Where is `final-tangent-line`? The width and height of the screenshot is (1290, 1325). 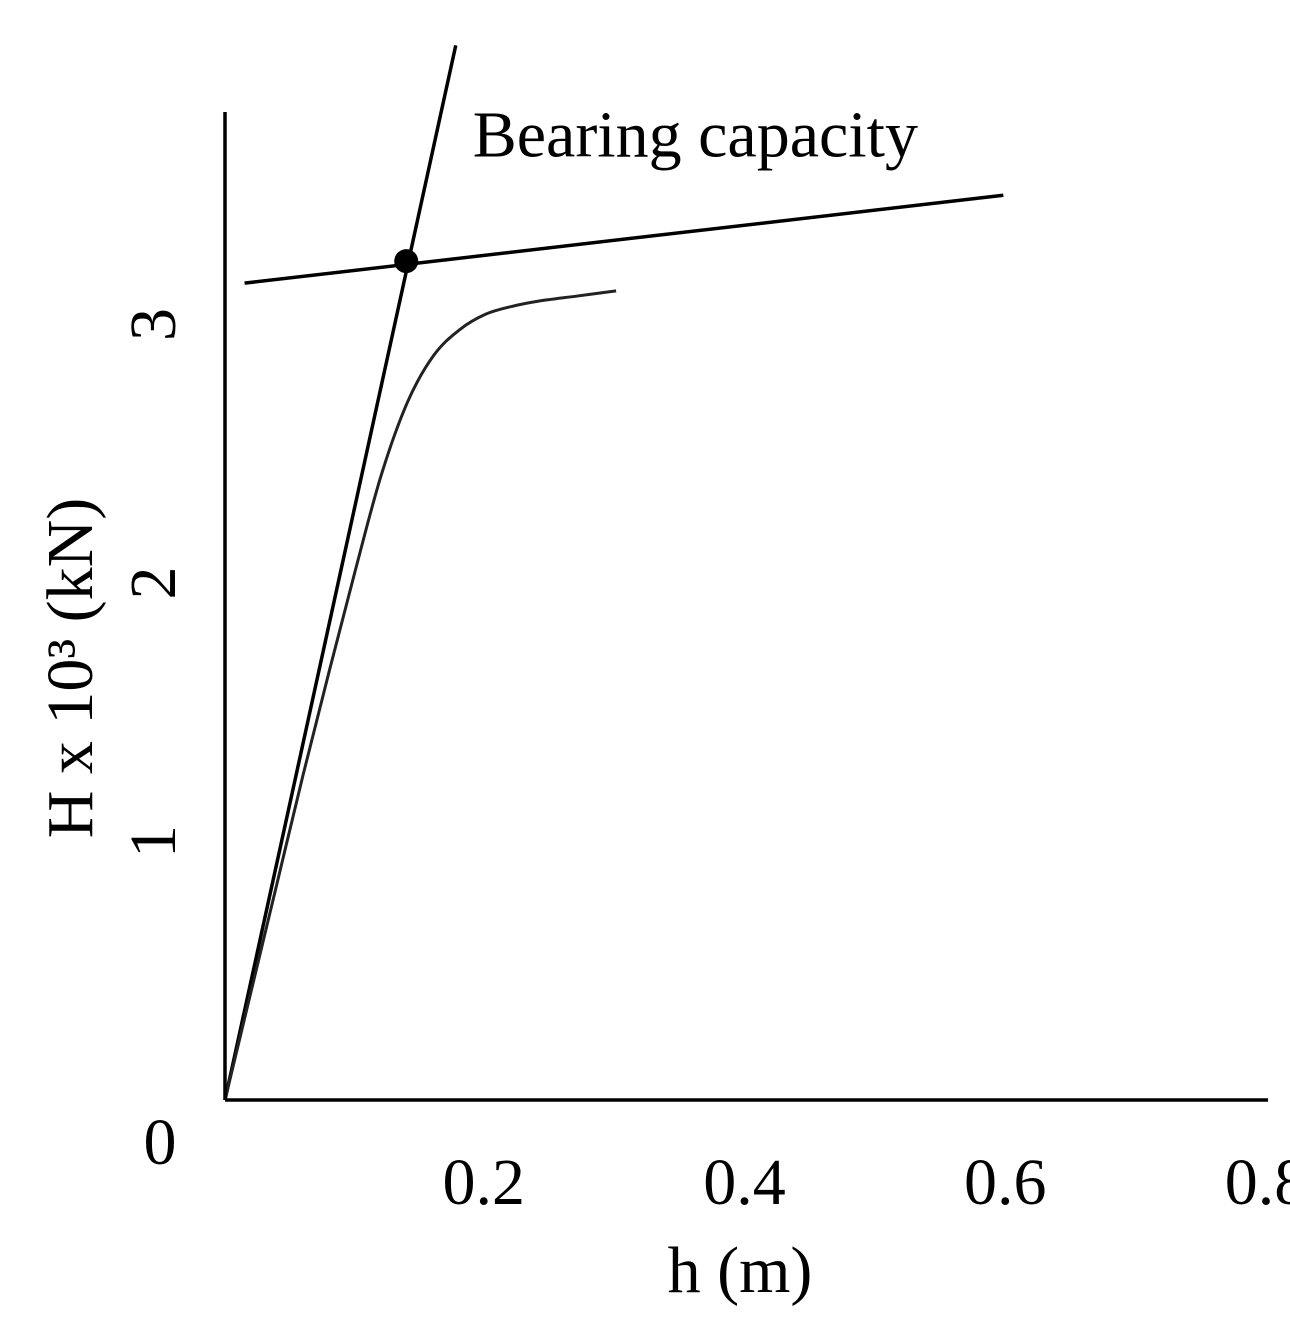
final-tangent-line is located at coordinates (624, 239).